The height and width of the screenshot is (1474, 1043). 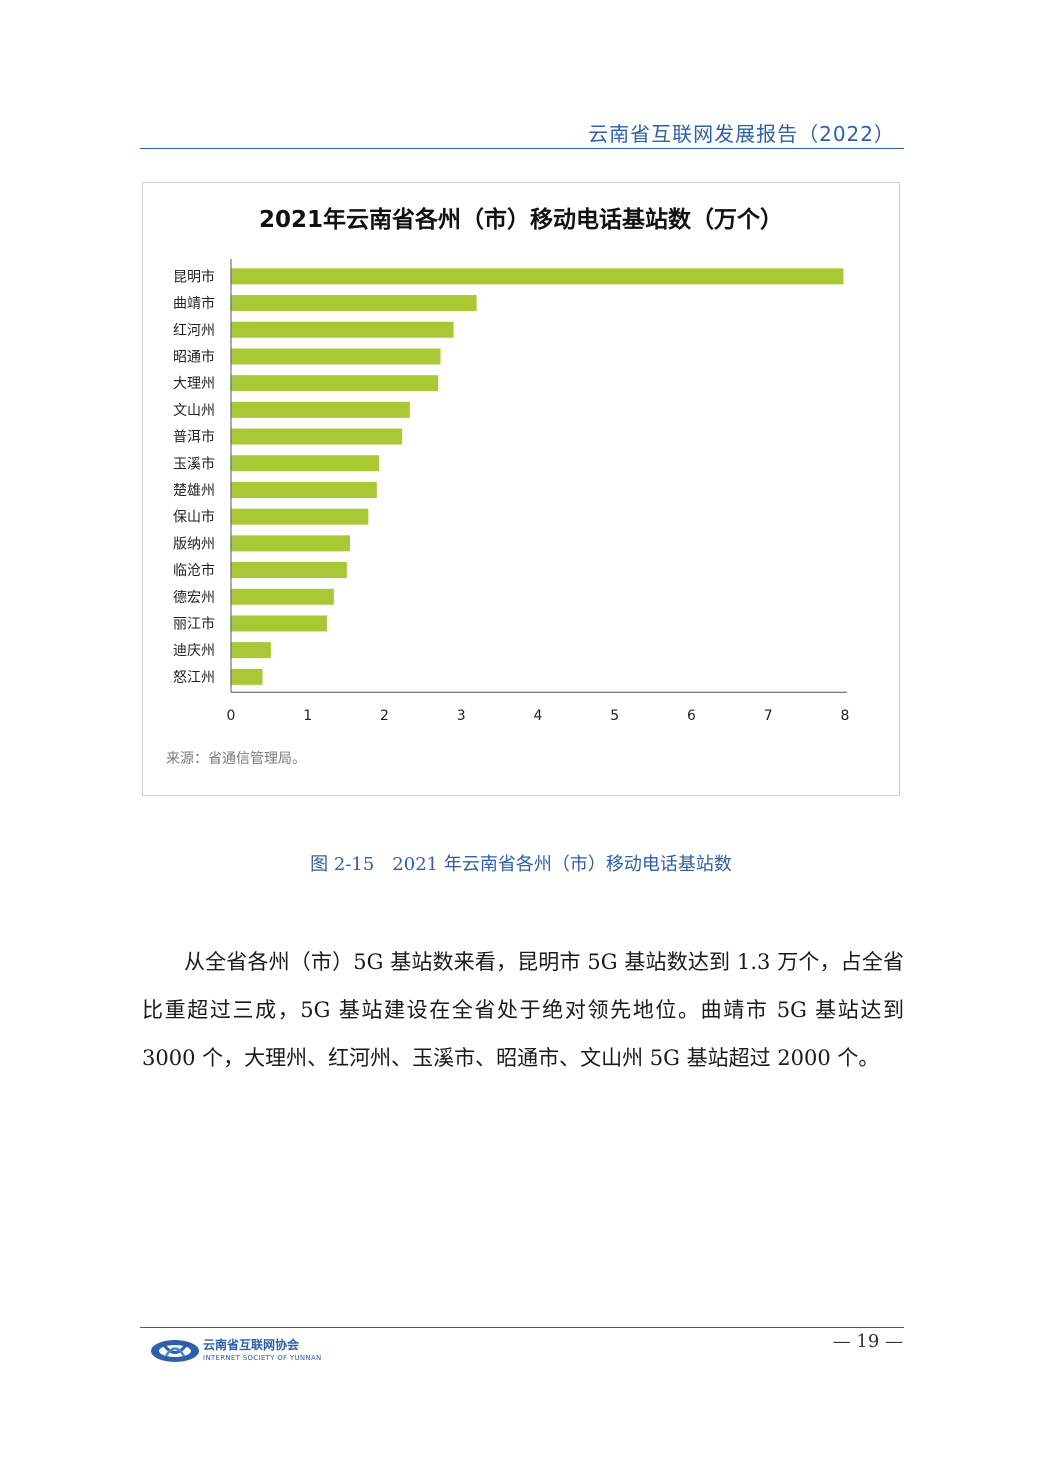 What do you see at coordinates (194, 598) in the screenshot?
I see `category-label: 德宏州` at bounding box center [194, 598].